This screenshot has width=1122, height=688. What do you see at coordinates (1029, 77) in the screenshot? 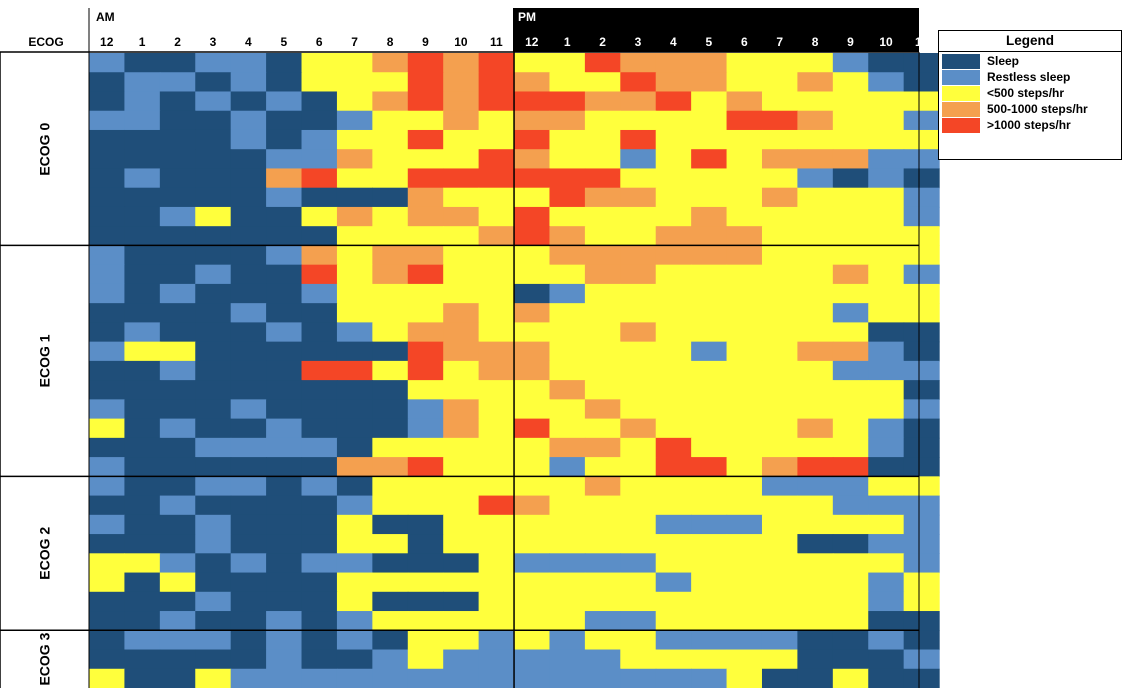
I see `legend-label-restless-sleep: Restless sleep` at bounding box center [1029, 77].